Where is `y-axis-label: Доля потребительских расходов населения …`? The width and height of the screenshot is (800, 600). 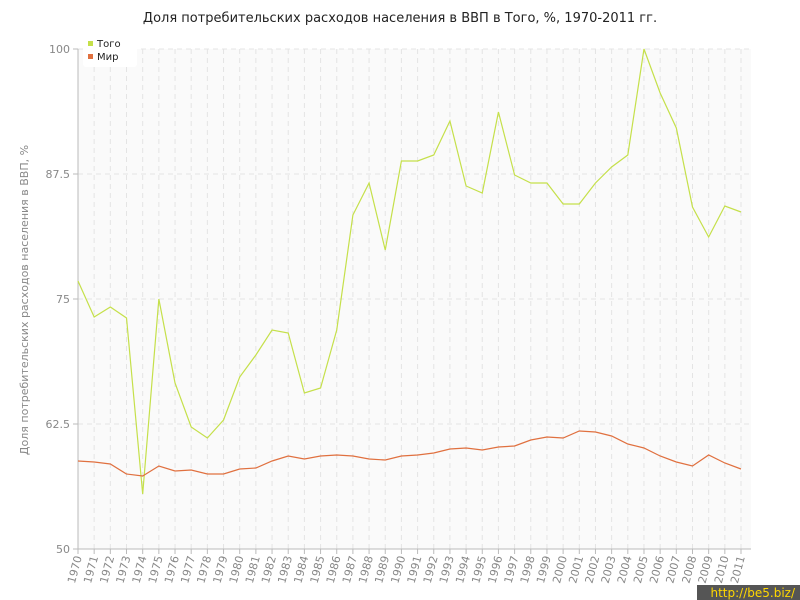 y-axis-label: Доля потребительских расходов населения … is located at coordinates (24, 300).